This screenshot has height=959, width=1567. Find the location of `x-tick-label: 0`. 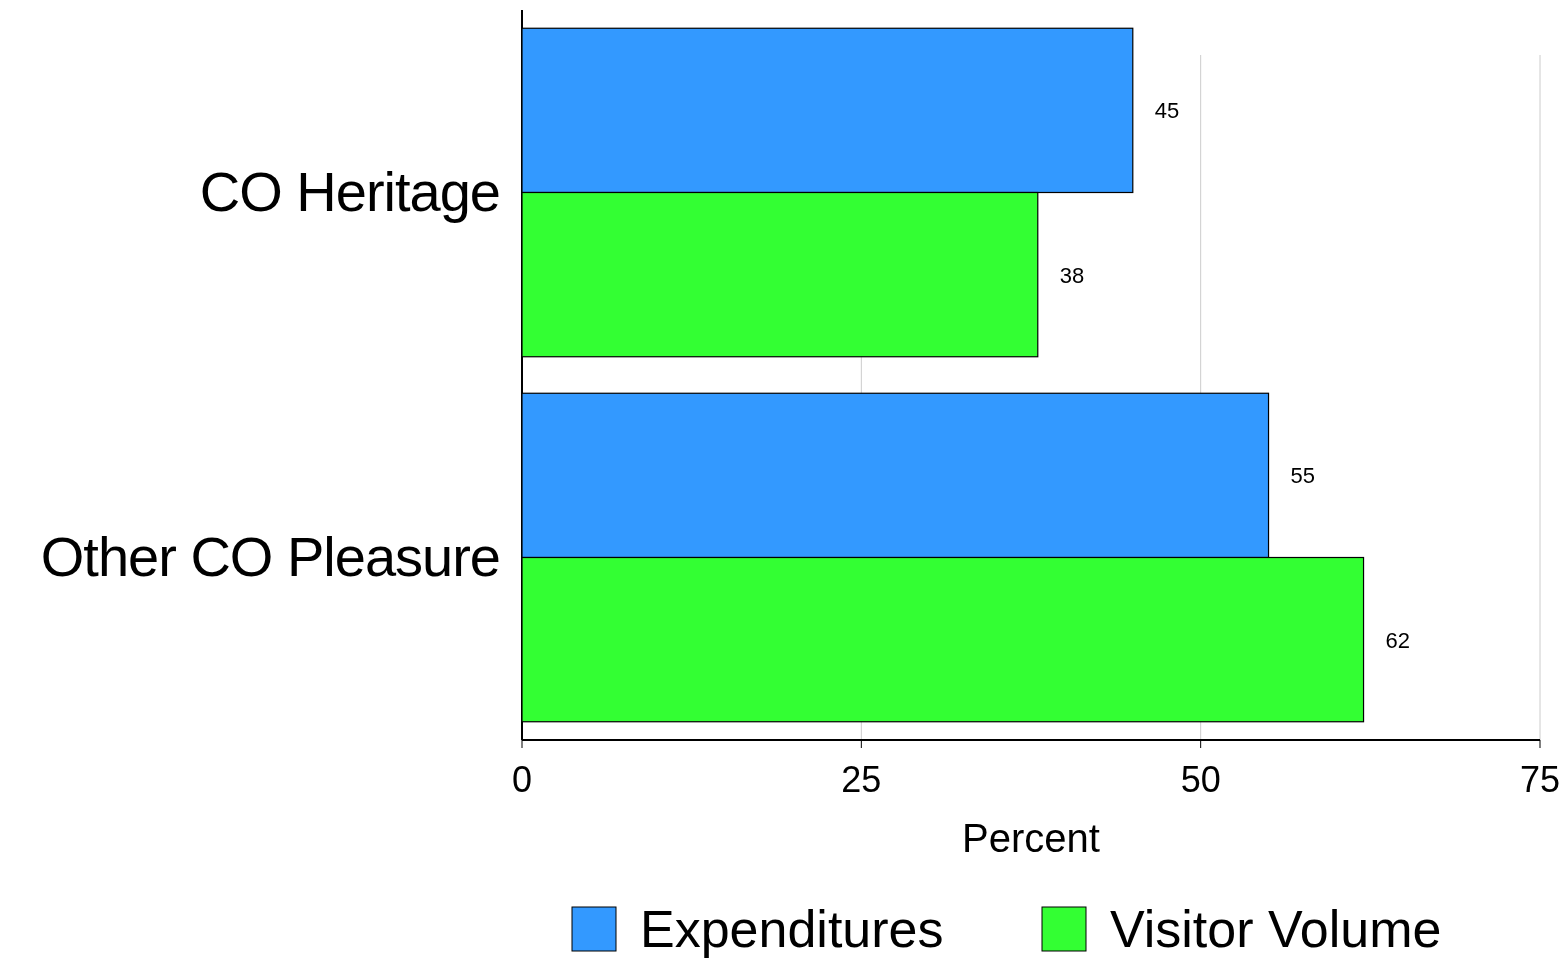

x-tick-label: 0 is located at coordinates (522, 779).